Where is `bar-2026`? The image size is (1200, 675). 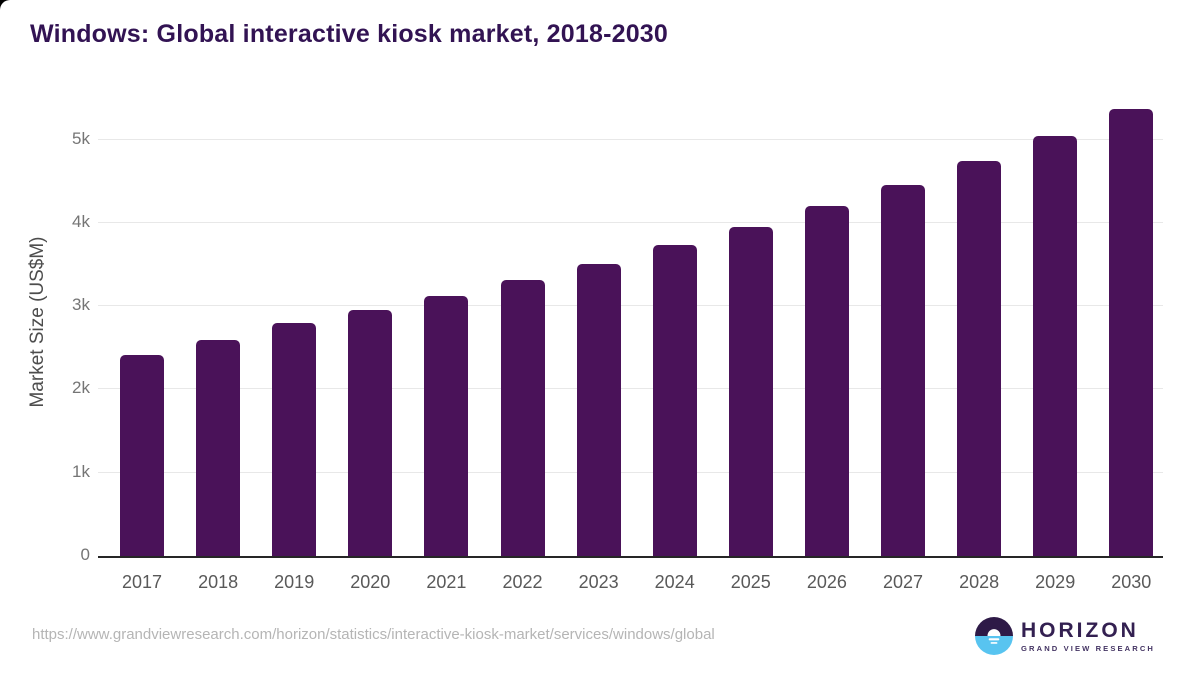 bar-2026 is located at coordinates (826, 381).